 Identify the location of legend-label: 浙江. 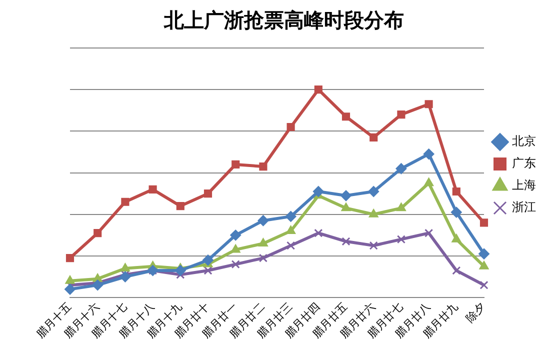
(524, 207).